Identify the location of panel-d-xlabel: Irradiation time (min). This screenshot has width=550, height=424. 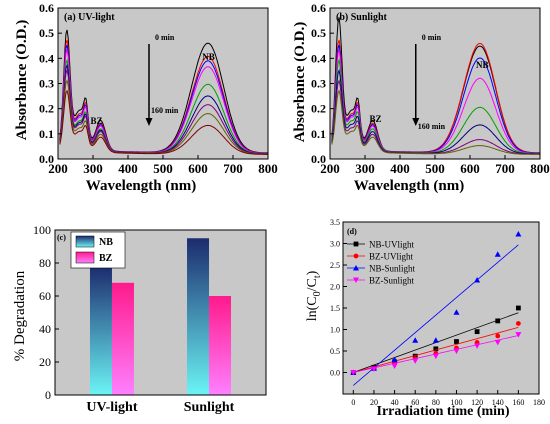
(443, 411).